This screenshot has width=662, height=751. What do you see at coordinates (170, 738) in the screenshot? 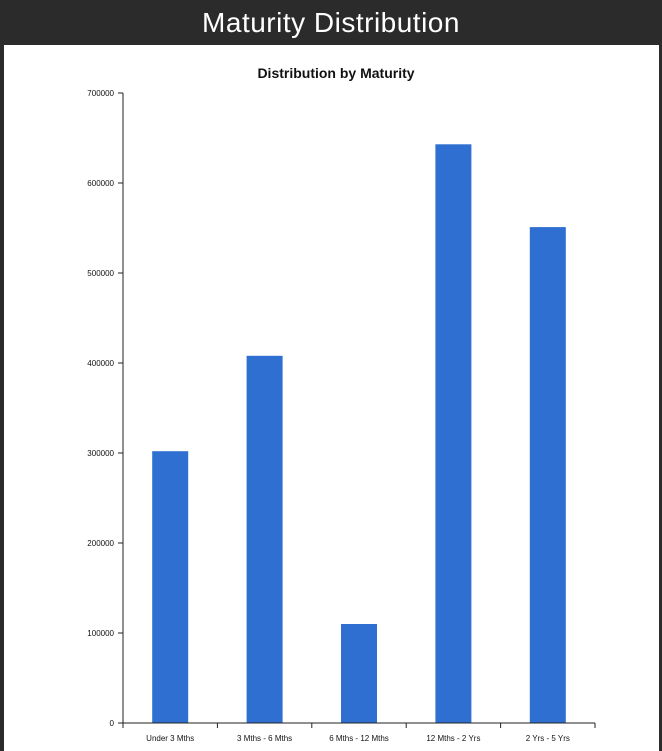
I see `x-tick-label: Under 3 Mths` at bounding box center [170, 738].